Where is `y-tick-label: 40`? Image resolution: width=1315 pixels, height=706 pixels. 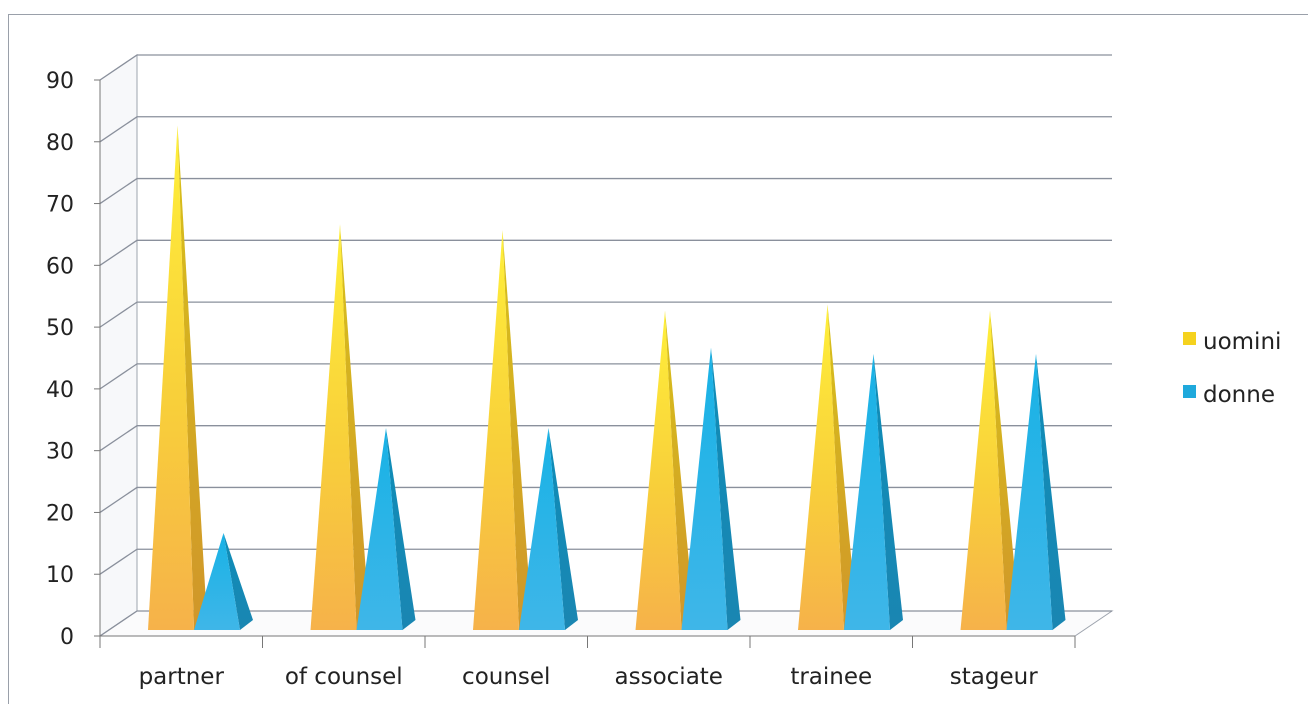 y-tick-label: 40 is located at coordinates (60, 390).